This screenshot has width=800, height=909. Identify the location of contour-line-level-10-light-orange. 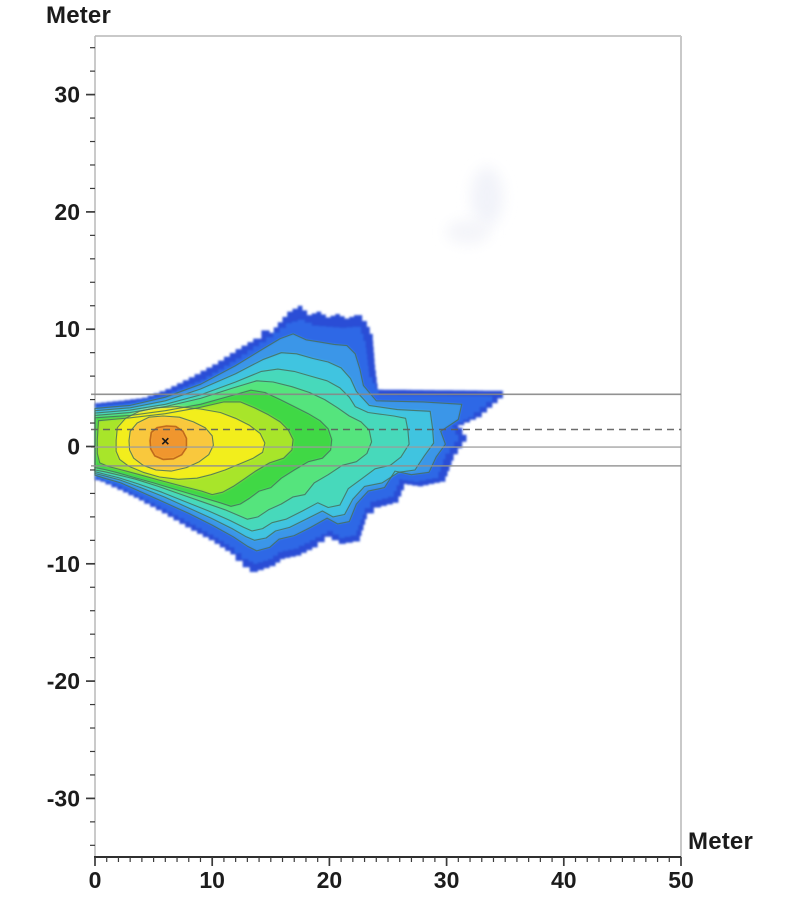
(171, 443).